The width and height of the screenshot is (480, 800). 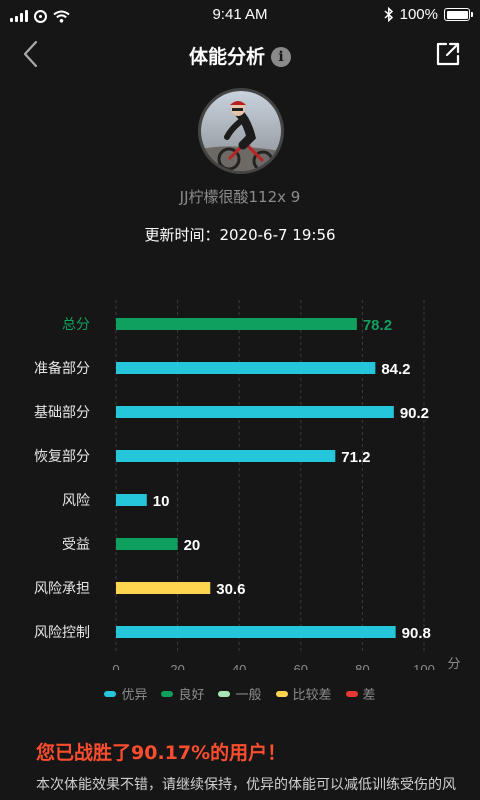 I want to click on legend-label: 一般, so click(x=248, y=695).